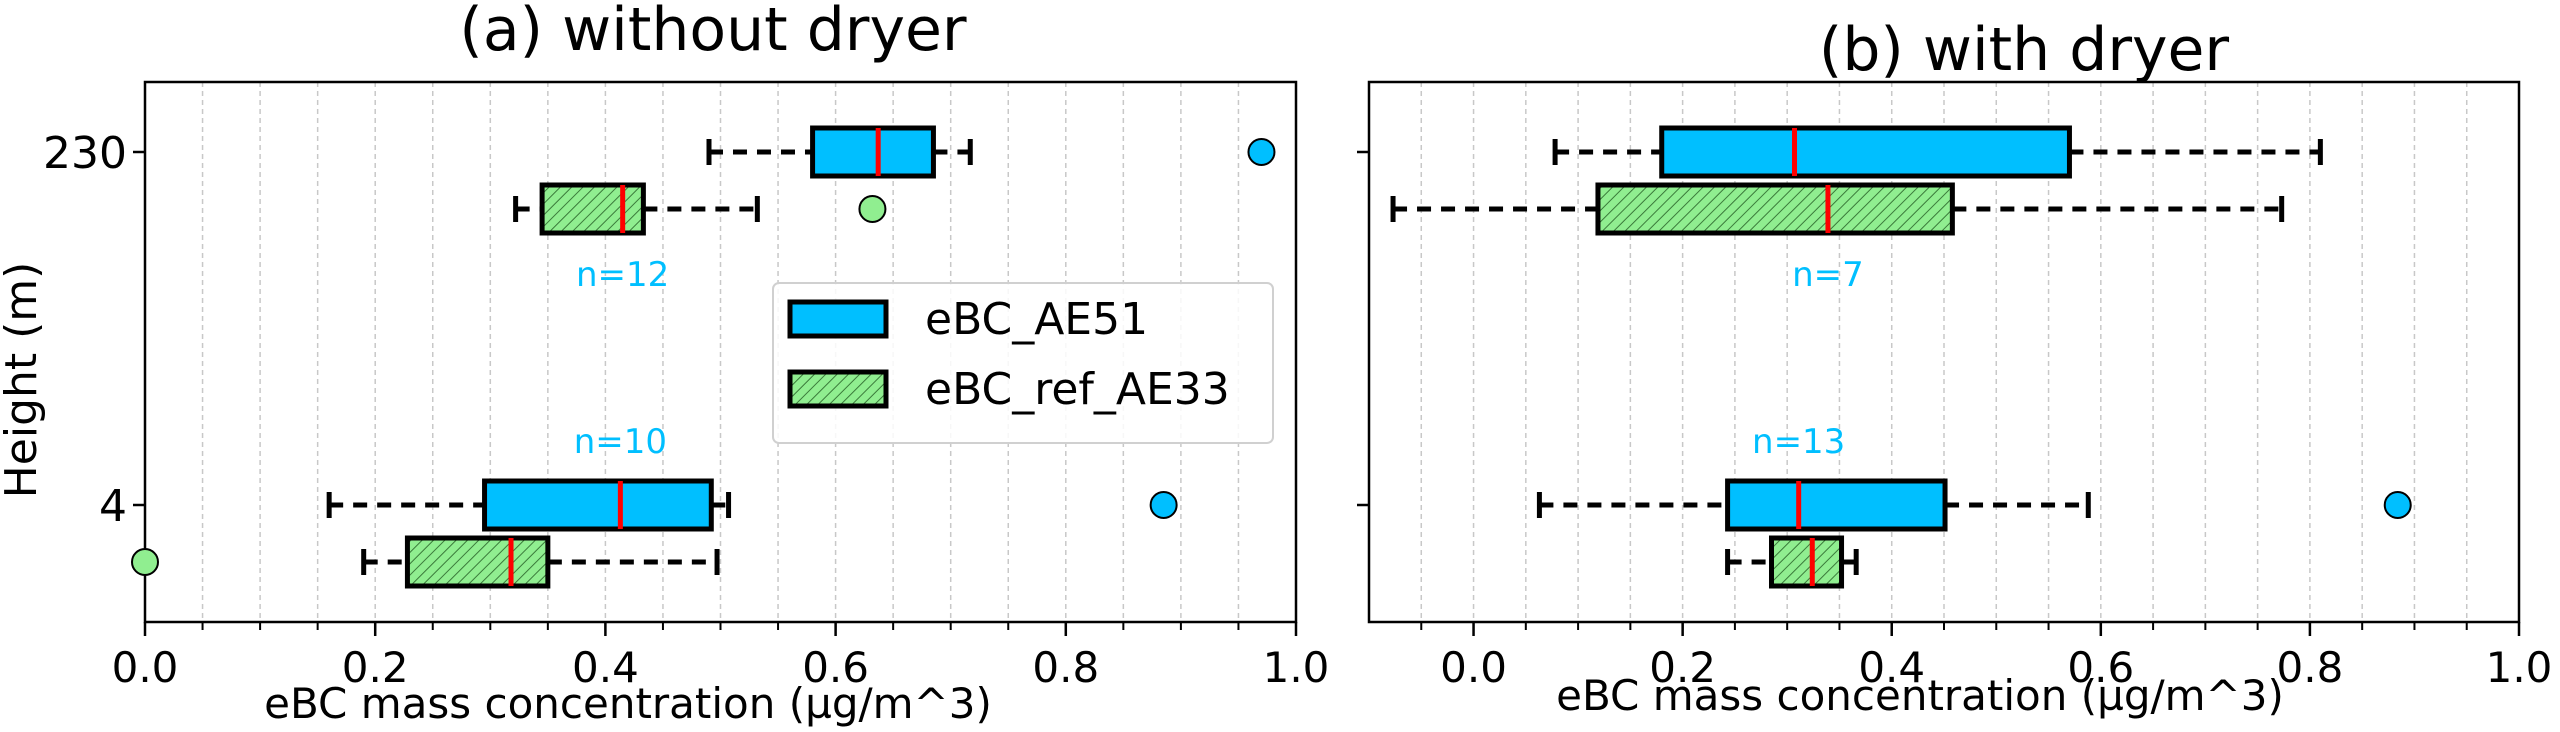 The image size is (2560, 732). I want to click on legend: eBC_AE51 eBC_ref_AE33, so click(1023, 363).